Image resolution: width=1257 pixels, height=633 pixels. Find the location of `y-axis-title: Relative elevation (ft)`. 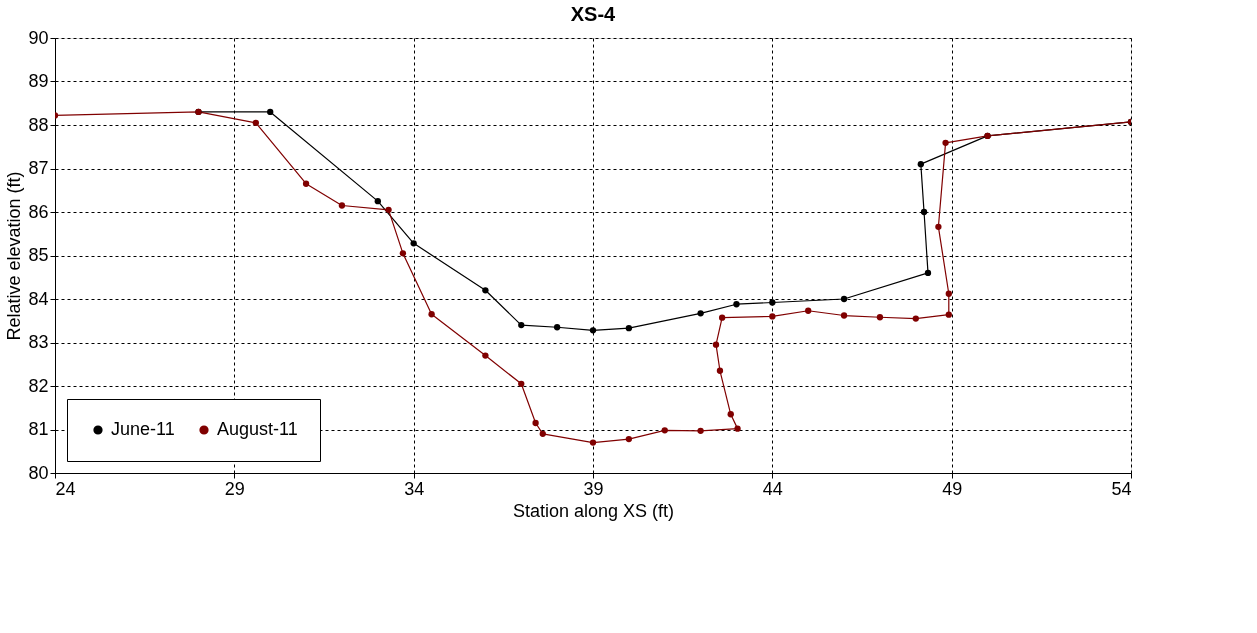

y-axis-title: Relative elevation (ft) is located at coordinates (14, 256).